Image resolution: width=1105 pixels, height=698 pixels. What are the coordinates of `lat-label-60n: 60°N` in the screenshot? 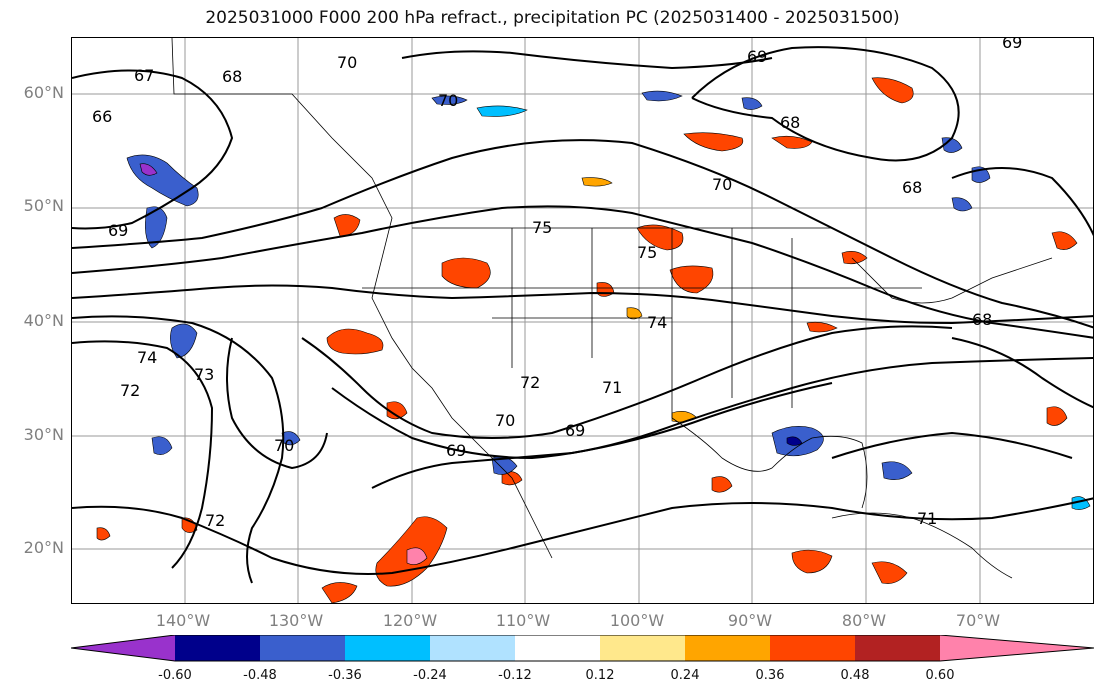 It's located at (43, 92).